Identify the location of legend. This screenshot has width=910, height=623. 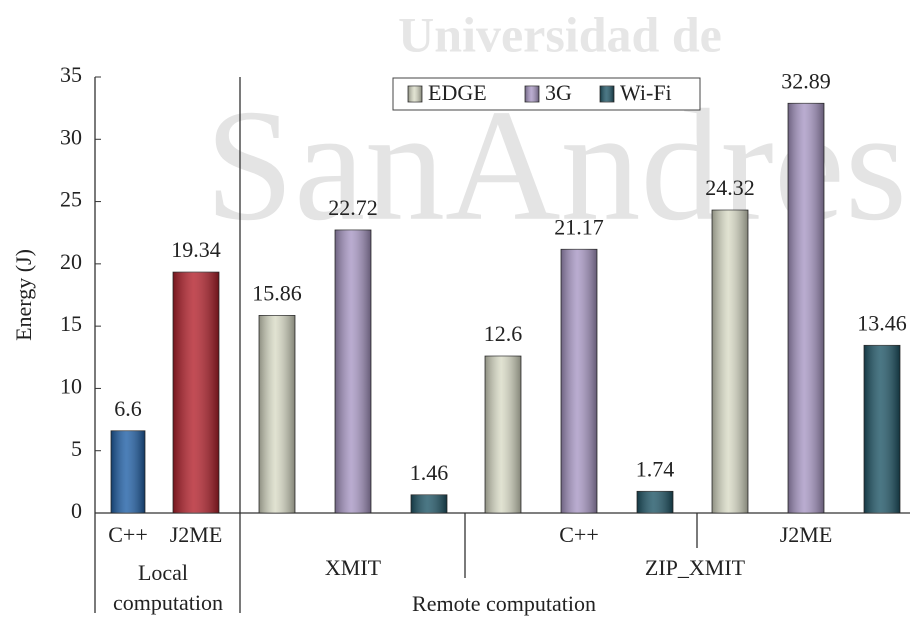
(546, 94).